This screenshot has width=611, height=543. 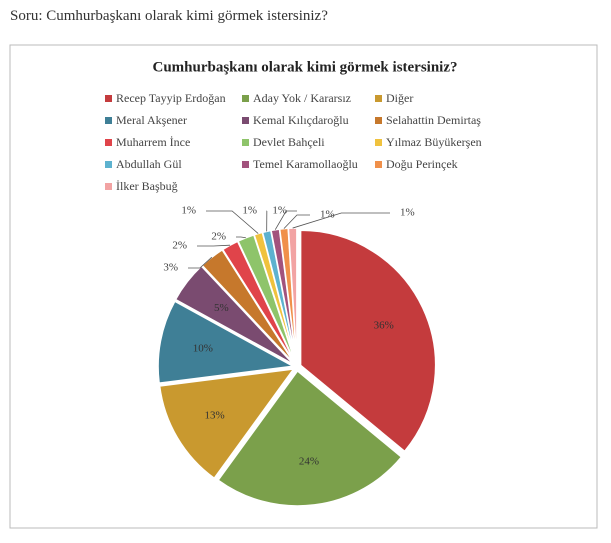 What do you see at coordinates (289, 142) in the screenshot?
I see `legend-label: Devlet Bahçeli` at bounding box center [289, 142].